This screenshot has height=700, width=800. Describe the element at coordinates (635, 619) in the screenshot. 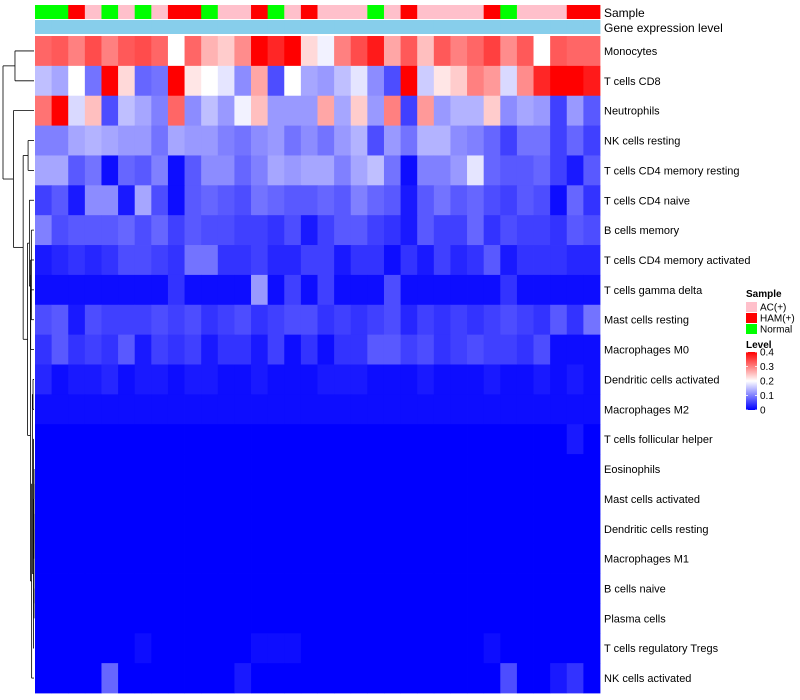

I see `row-label: Plasma cells` at that location.